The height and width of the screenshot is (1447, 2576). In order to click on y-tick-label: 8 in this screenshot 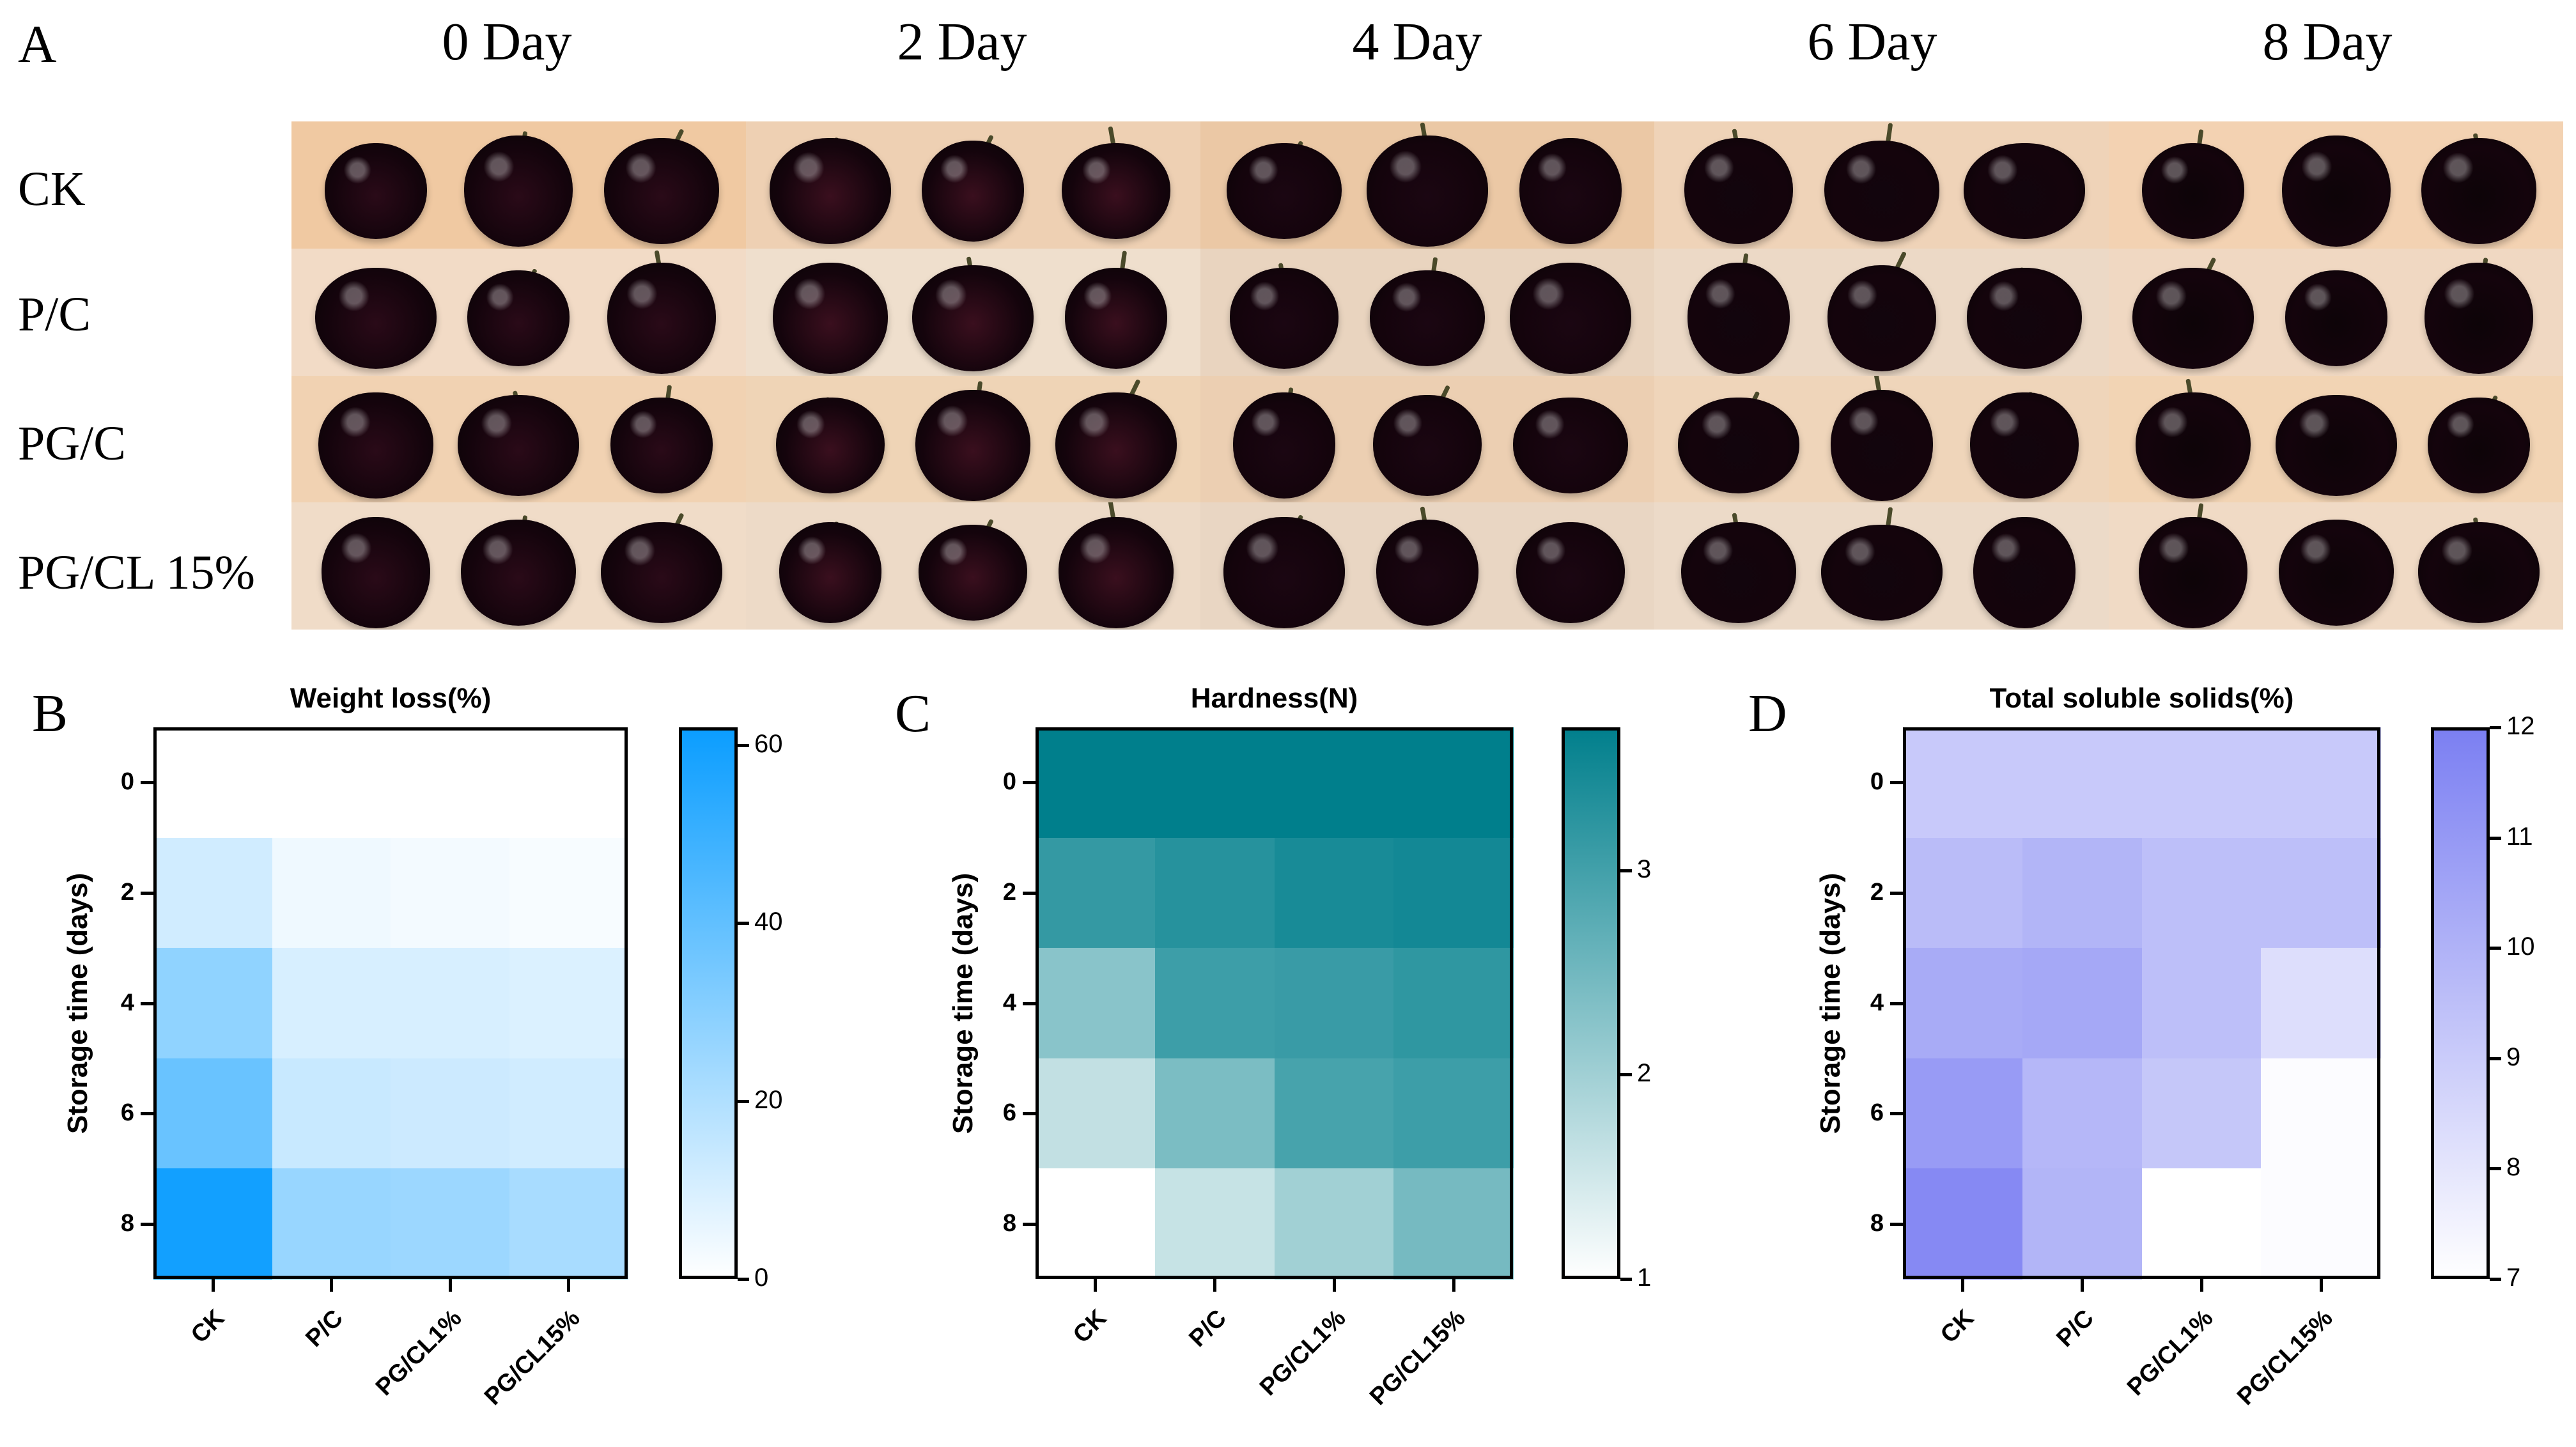, I will do `click(1009, 1223)`.